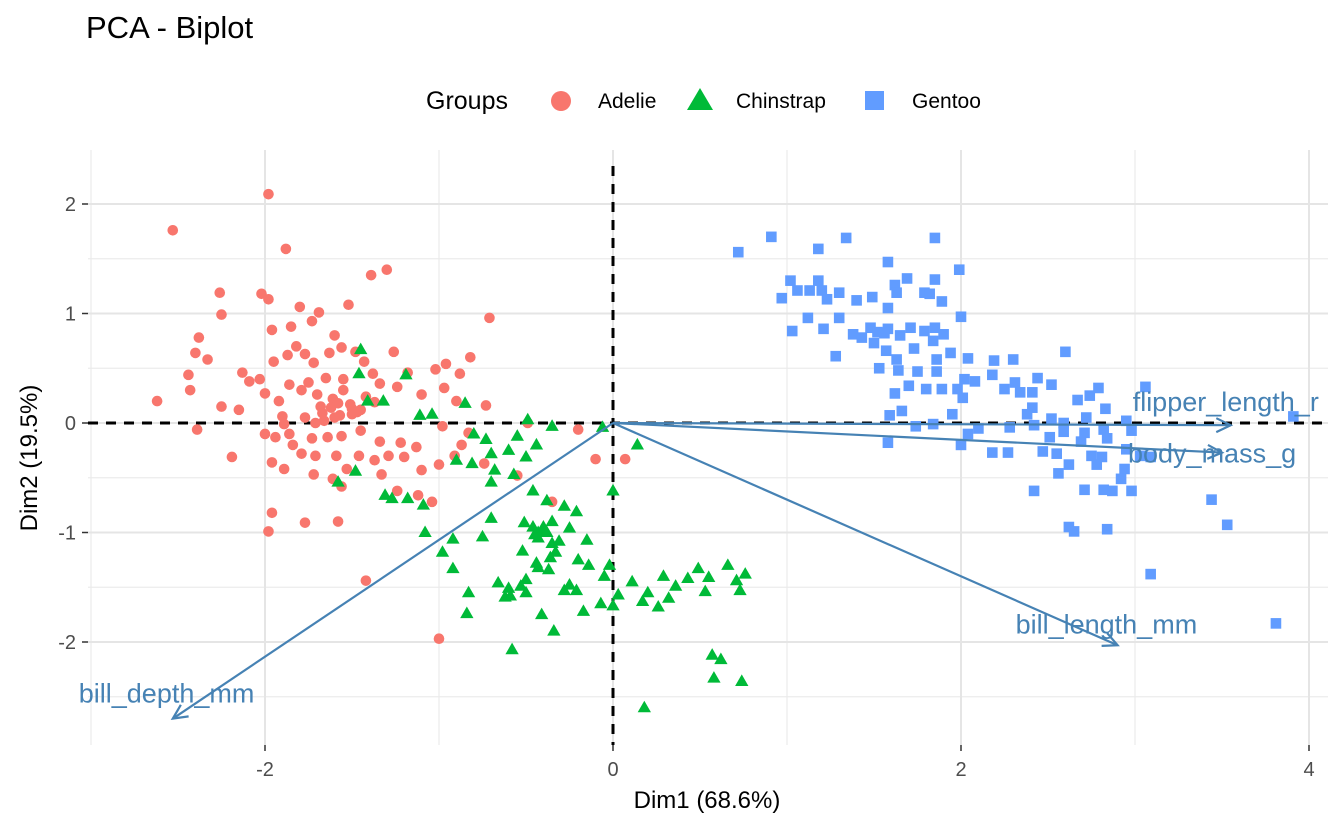 The height and width of the screenshot is (830, 1344). Describe the element at coordinates (561, 101) in the screenshot. I see `circle-marker-icon` at that location.